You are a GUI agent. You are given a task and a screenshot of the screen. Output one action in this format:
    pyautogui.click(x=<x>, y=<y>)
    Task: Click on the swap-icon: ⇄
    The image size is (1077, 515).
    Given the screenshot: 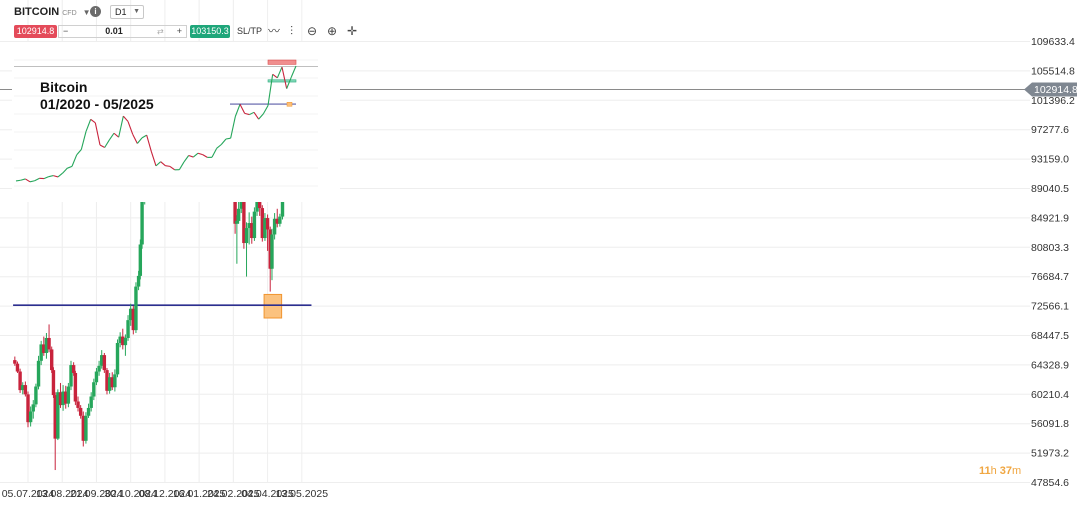 What is the action you would take?
    pyautogui.click(x=160, y=31)
    